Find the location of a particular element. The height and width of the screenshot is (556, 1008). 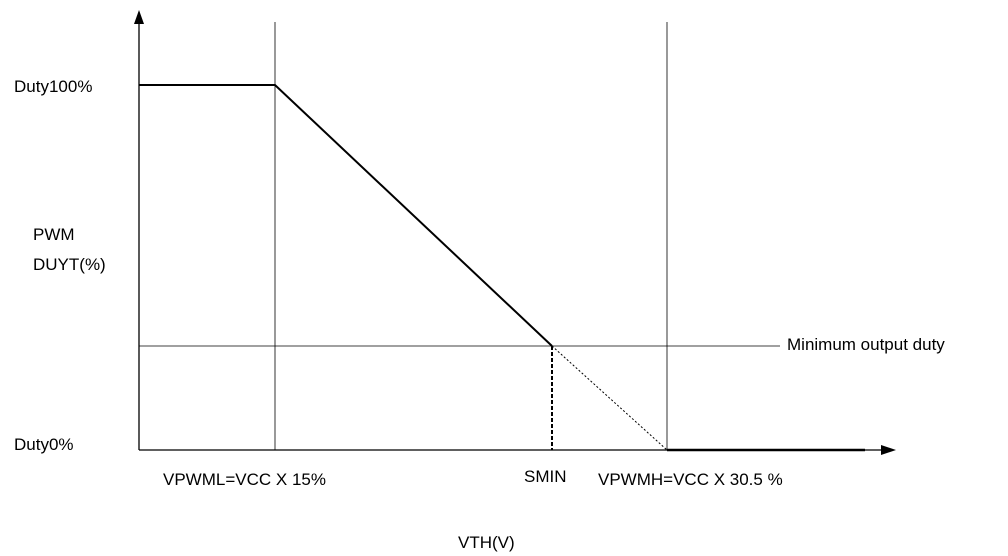

x-axis-label: VTH(V) is located at coordinates (486, 542).